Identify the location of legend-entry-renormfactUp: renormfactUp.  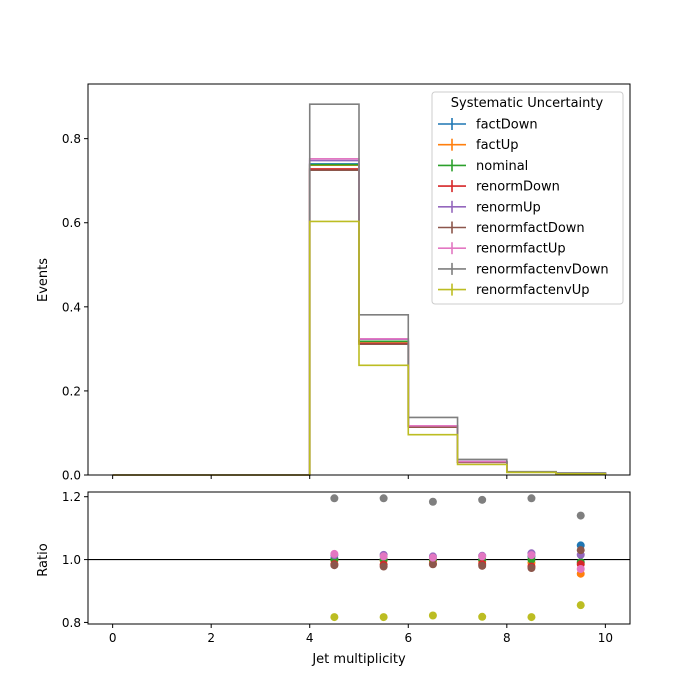
(502, 249).